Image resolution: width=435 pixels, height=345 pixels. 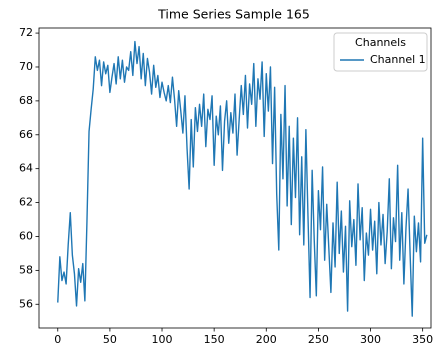 I want to click on x-tick-label: 50, so click(x=110, y=339).